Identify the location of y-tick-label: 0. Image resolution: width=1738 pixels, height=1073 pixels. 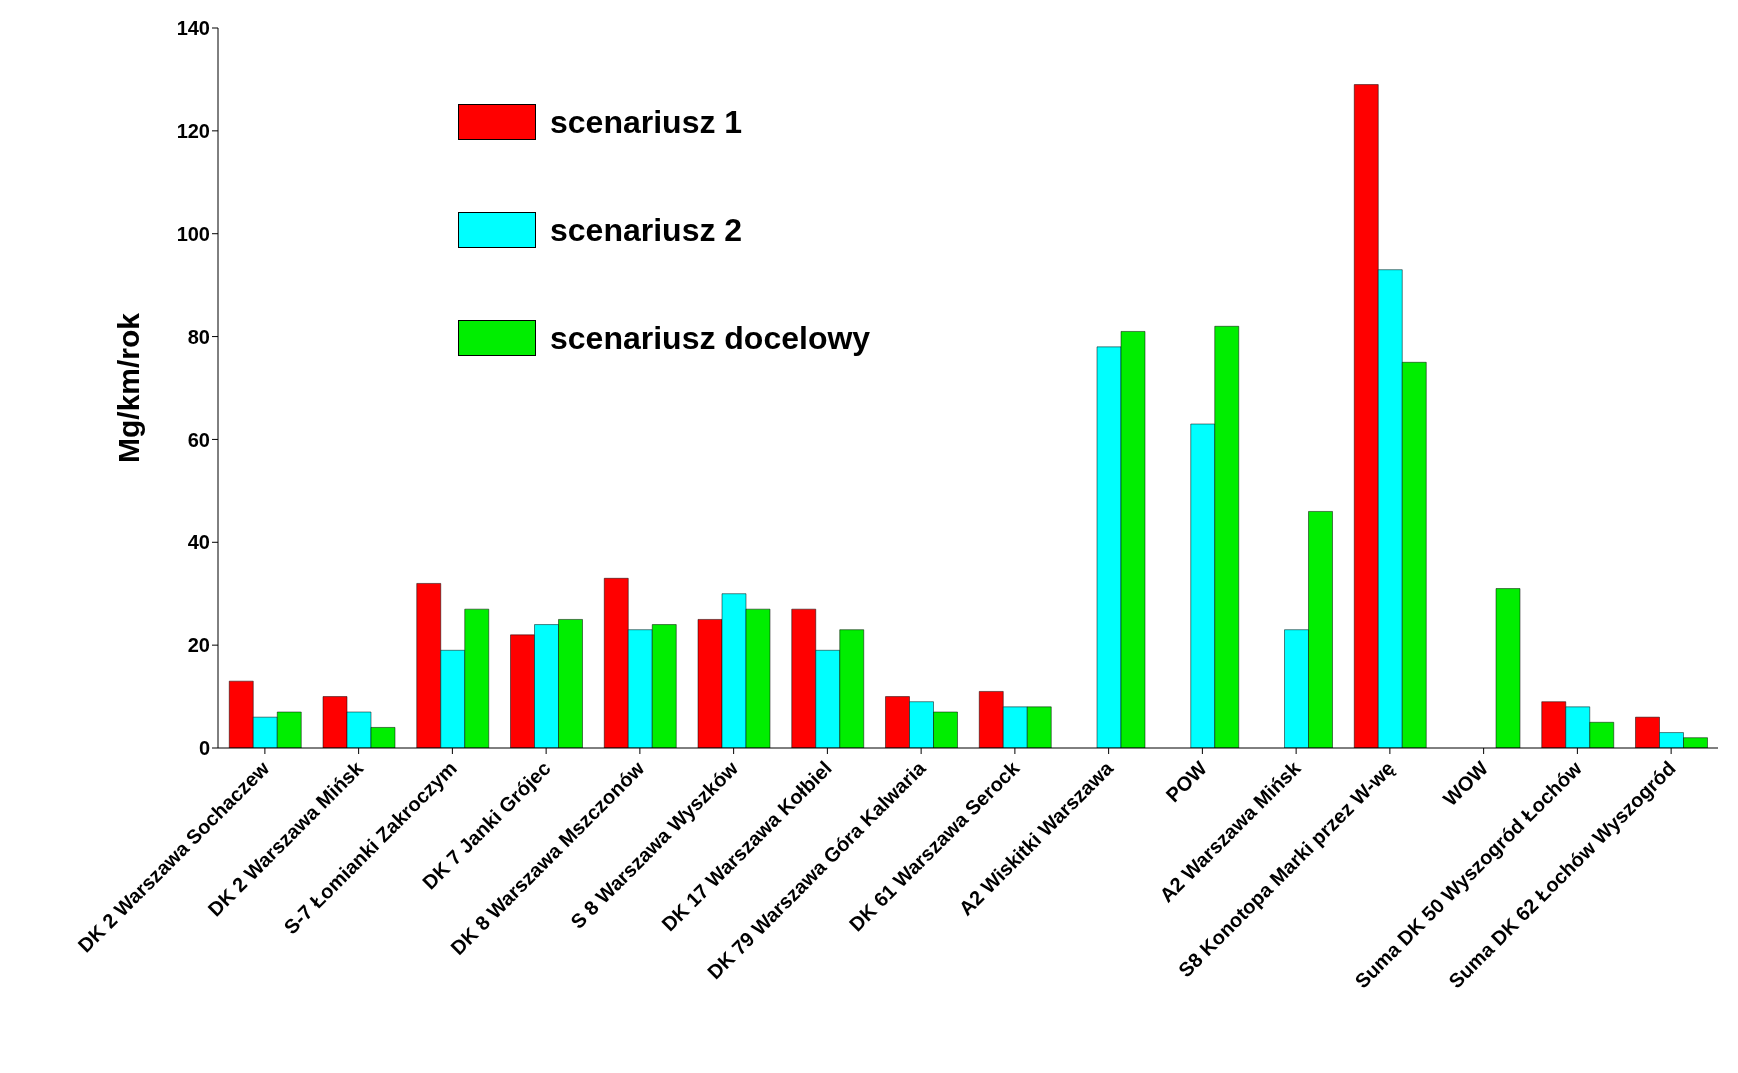
(204, 748).